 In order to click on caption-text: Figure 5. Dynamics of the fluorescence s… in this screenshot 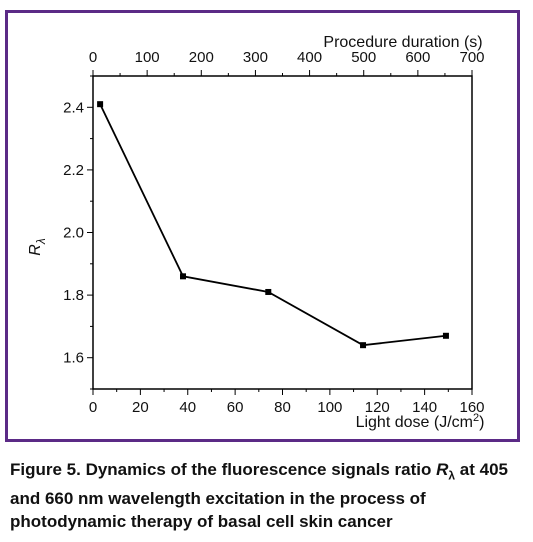, I will do `click(223, 469)`.